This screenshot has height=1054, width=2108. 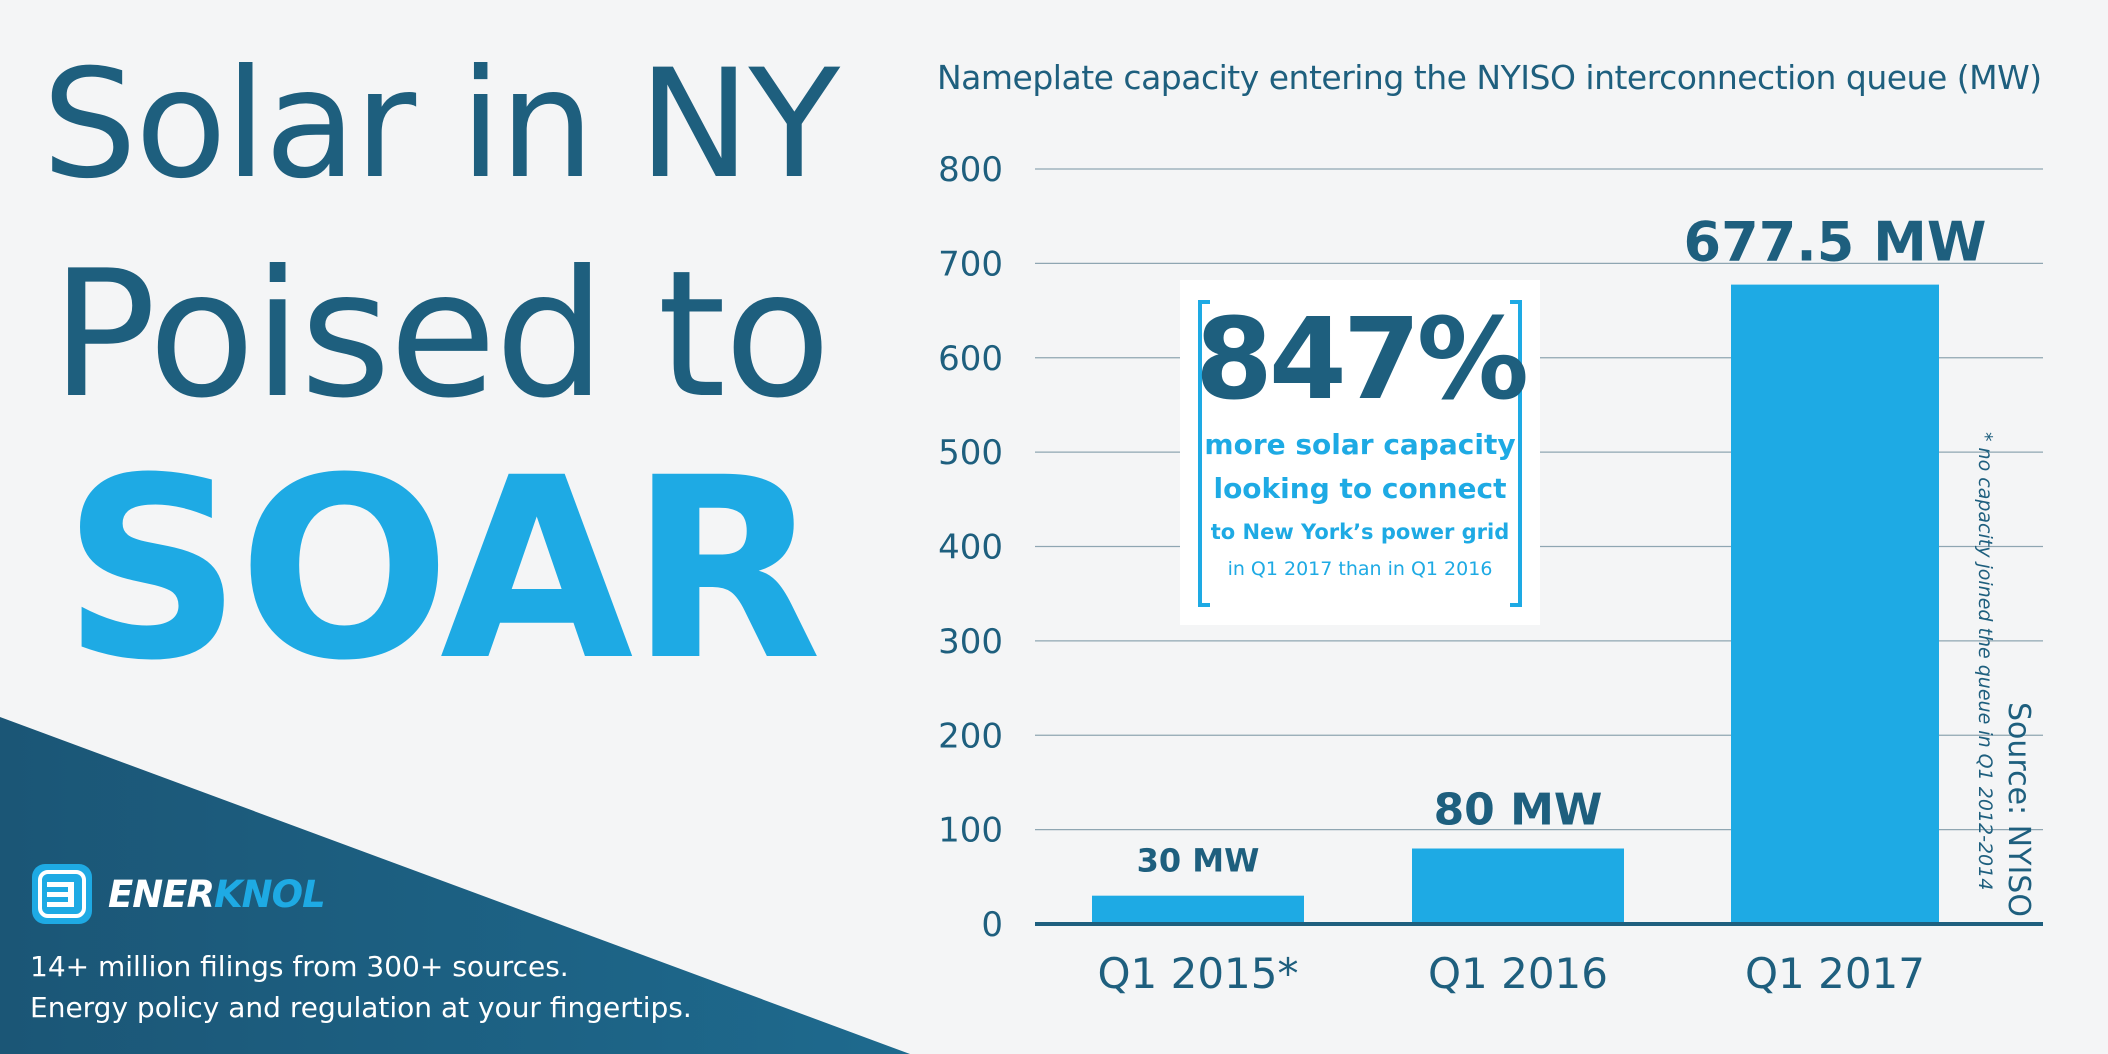 I want to click on y-tick-label: 800, so click(x=970, y=170).